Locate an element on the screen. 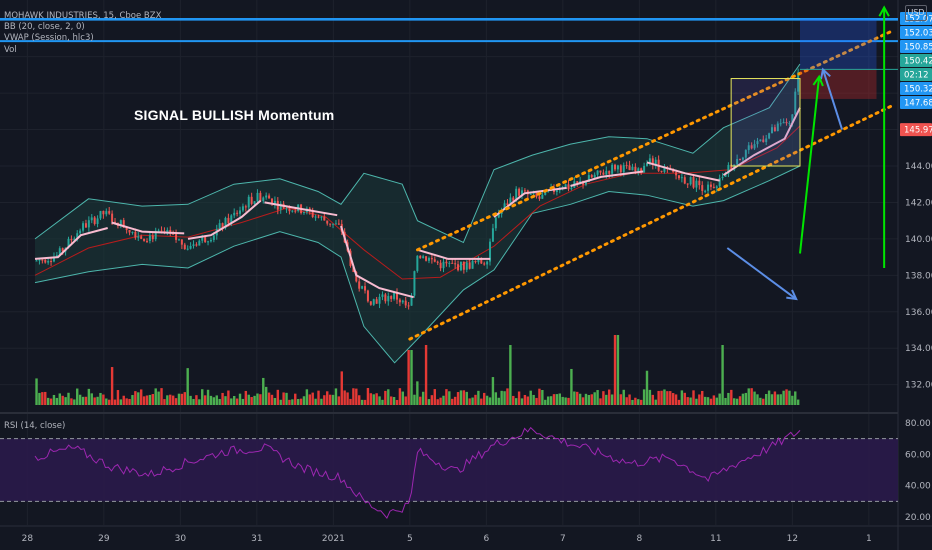  price-tag-label: 147.68 is located at coordinates (918, 103).